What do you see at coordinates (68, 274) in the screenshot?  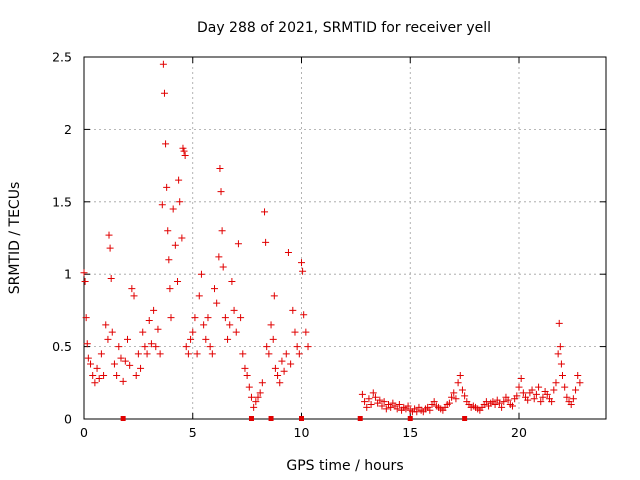 I see `y-tick-label: 1` at bounding box center [68, 274].